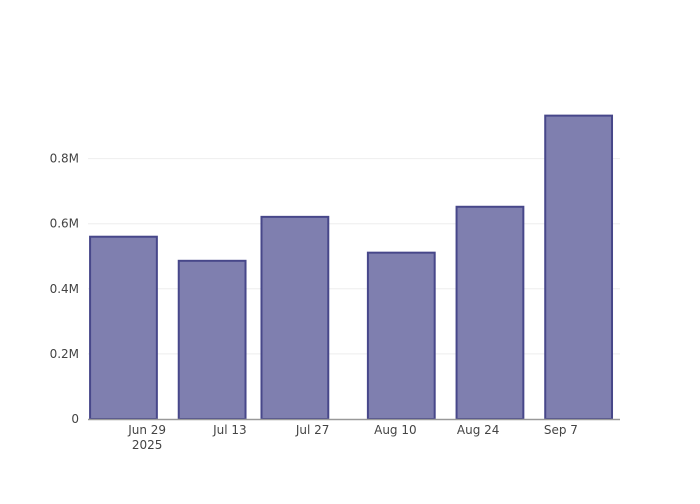 Image resolution: width=700 pixels, height=504 pixels. What do you see at coordinates (75, 419) in the screenshot?
I see `y-tick-label: 0` at bounding box center [75, 419].